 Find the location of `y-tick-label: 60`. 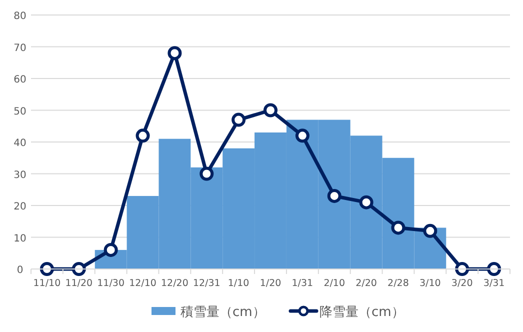

y-tick-label: 60 is located at coordinates (20, 80).